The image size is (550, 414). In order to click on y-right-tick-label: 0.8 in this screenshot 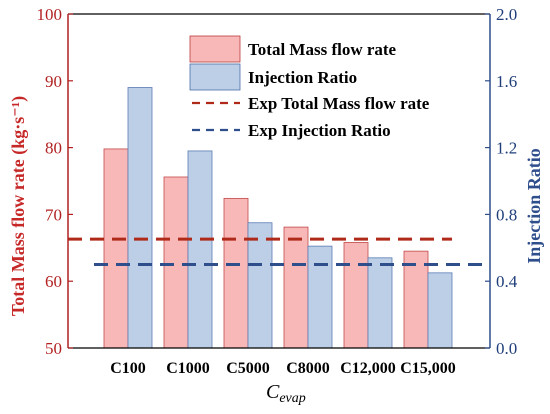, I will do `click(506, 214)`.